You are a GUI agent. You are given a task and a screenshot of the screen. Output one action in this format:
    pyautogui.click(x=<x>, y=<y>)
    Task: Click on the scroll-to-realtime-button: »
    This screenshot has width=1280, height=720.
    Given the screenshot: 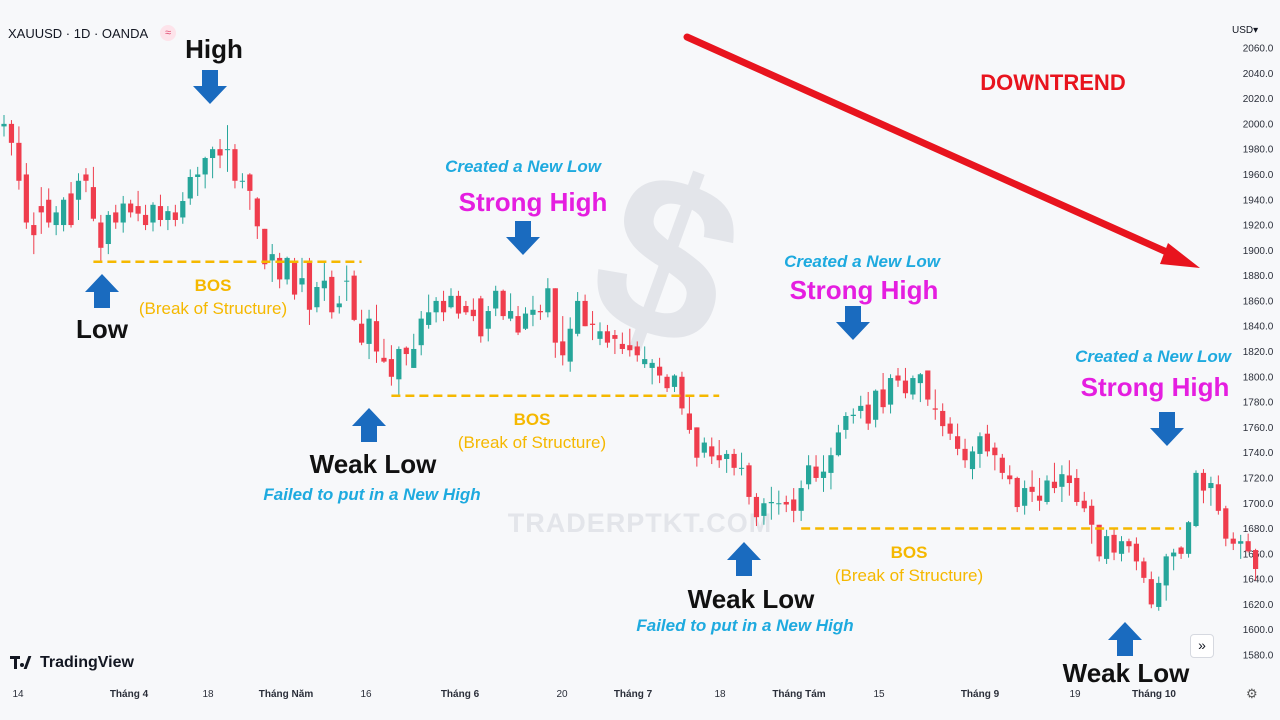 What is the action you would take?
    pyautogui.click(x=1202, y=646)
    